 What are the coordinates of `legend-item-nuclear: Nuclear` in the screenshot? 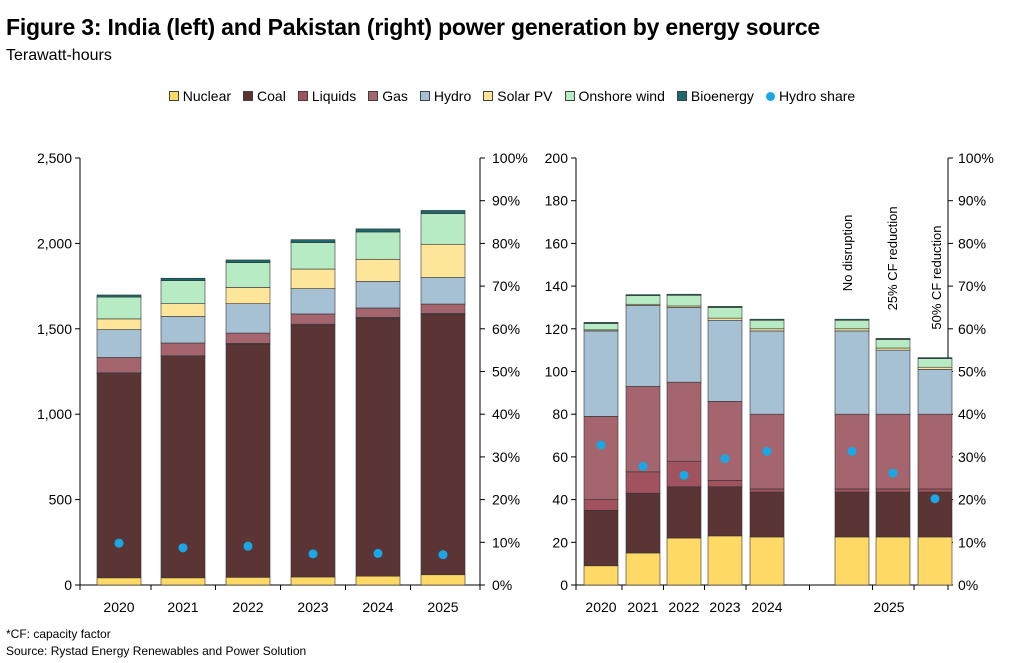 It's located at (199, 96).